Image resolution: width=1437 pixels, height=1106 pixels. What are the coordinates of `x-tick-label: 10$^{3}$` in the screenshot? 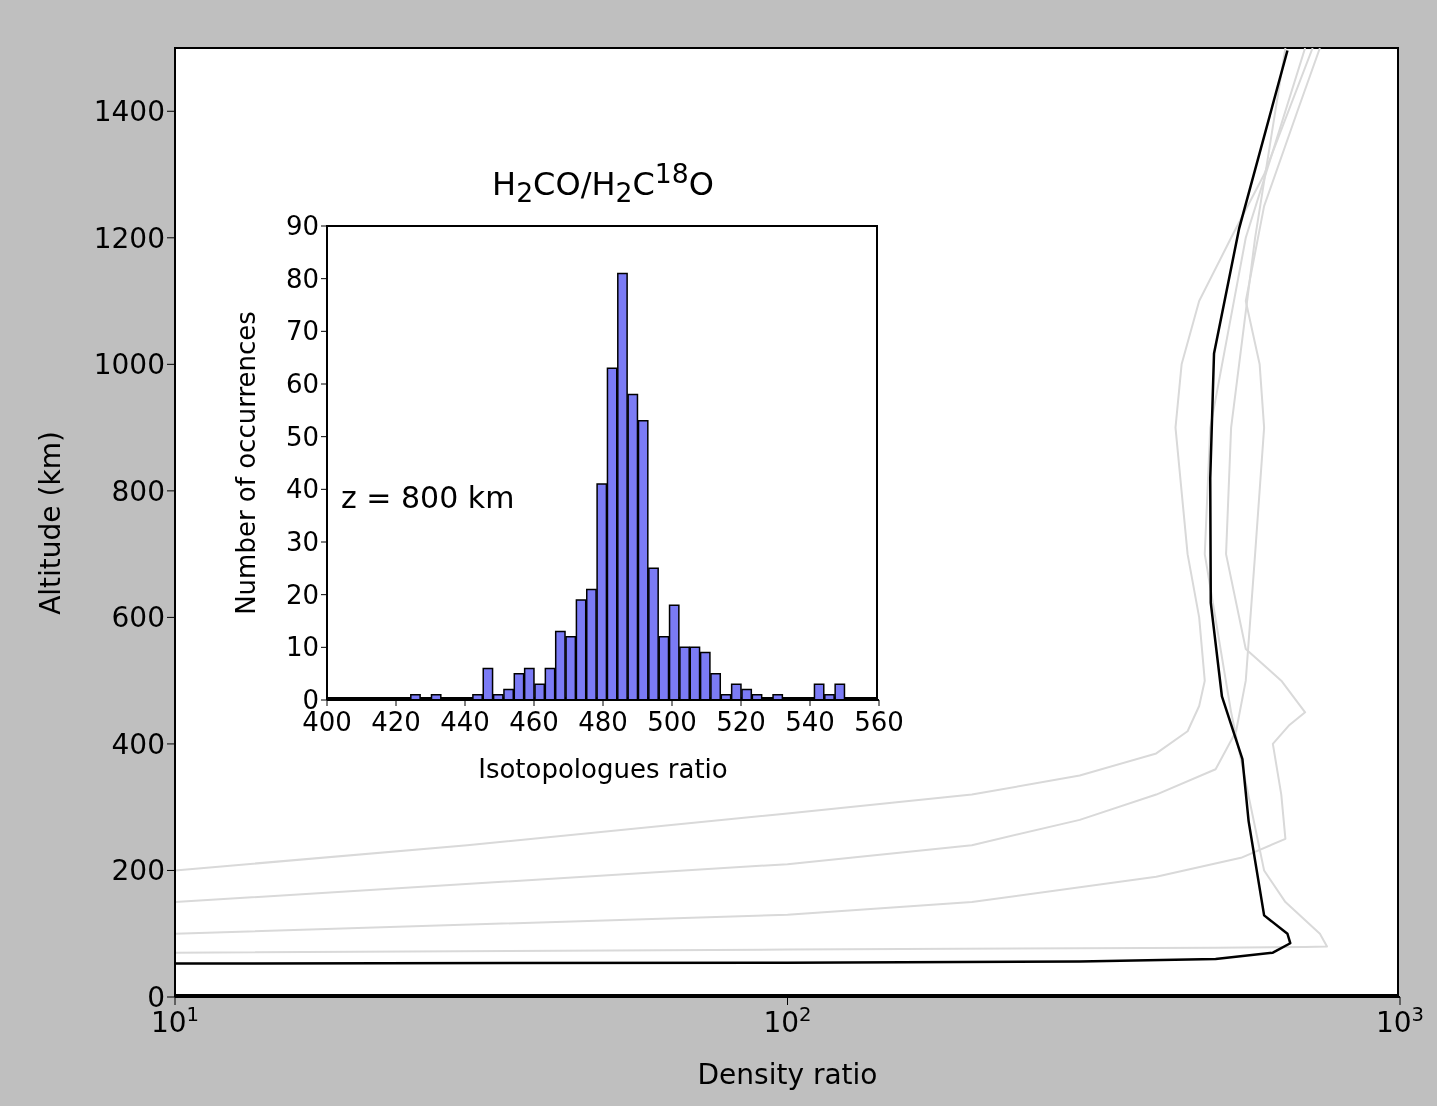 It's located at (1400, 1021).